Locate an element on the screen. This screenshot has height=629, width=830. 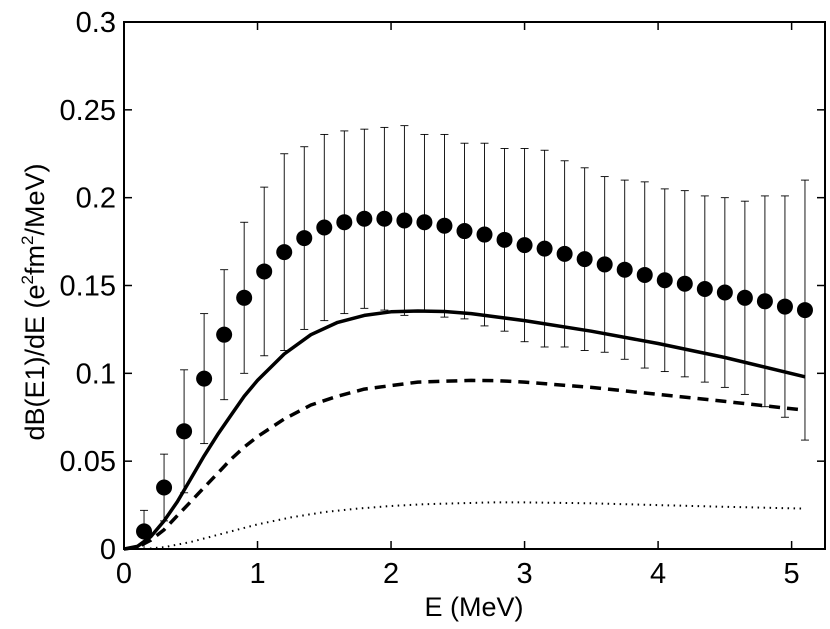
x-tick-label: 4 is located at coordinates (658, 574).